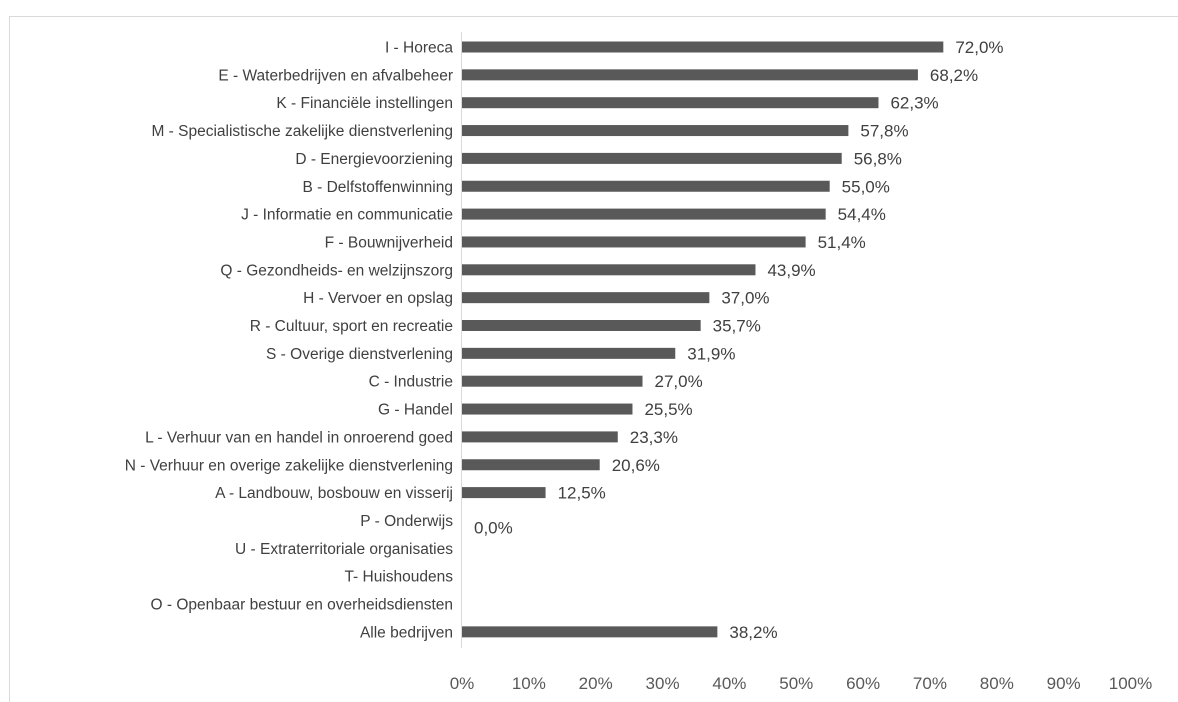  What do you see at coordinates (862, 214) in the screenshot?
I see `data-label: 54,4%` at bounding box center [862, 214].